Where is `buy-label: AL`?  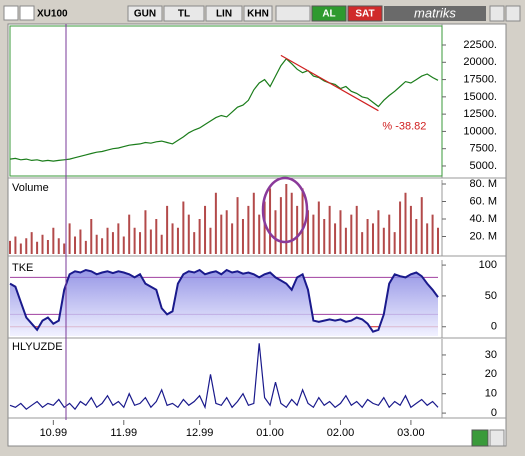 buy-label: AL is located at coordinates (328, 14).